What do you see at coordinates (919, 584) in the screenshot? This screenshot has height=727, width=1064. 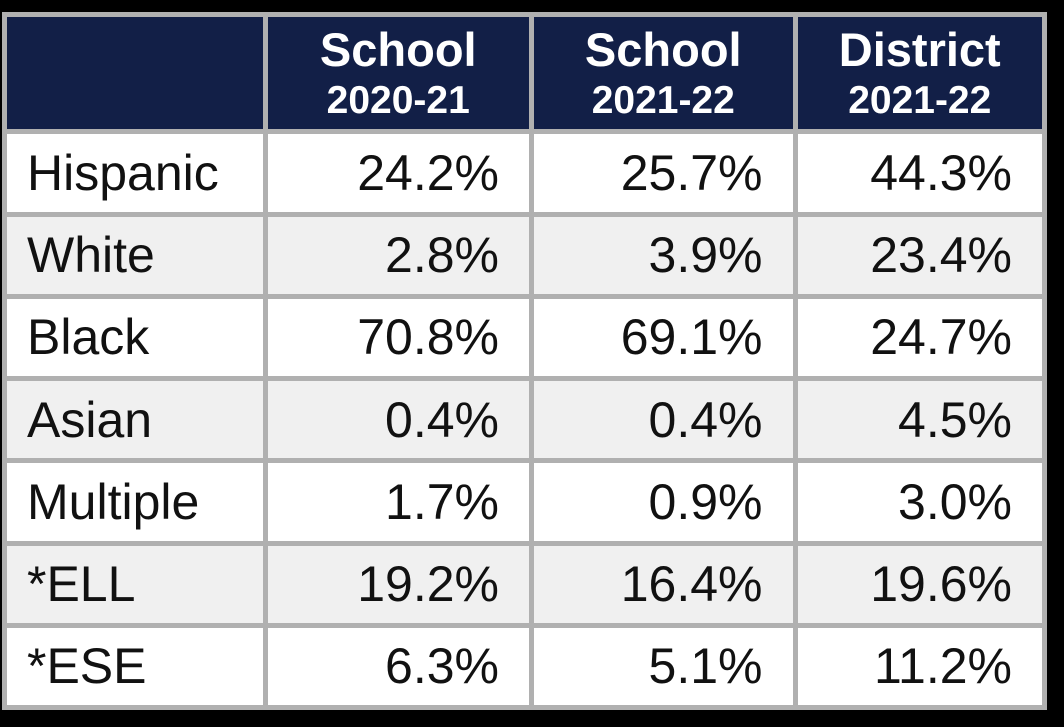 I see `value-cell: 19.6%` at bounding box center [919, 584].